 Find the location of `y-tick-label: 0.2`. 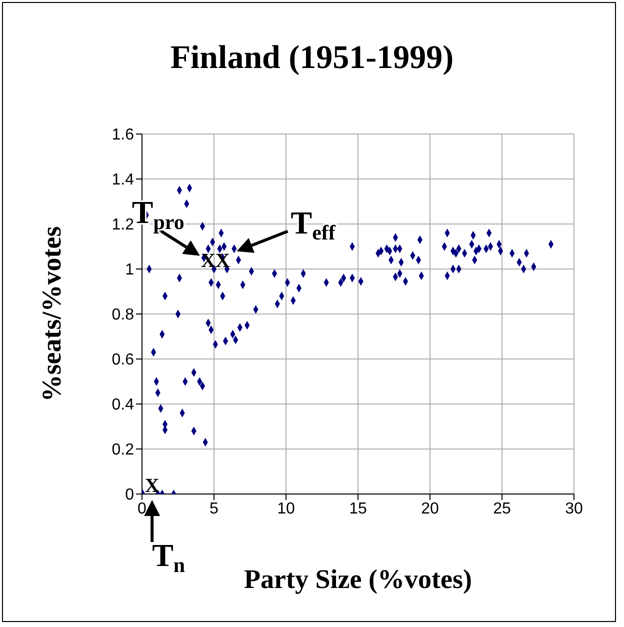

y-tick-label: 0.2 is located at coordinates (123, 450).